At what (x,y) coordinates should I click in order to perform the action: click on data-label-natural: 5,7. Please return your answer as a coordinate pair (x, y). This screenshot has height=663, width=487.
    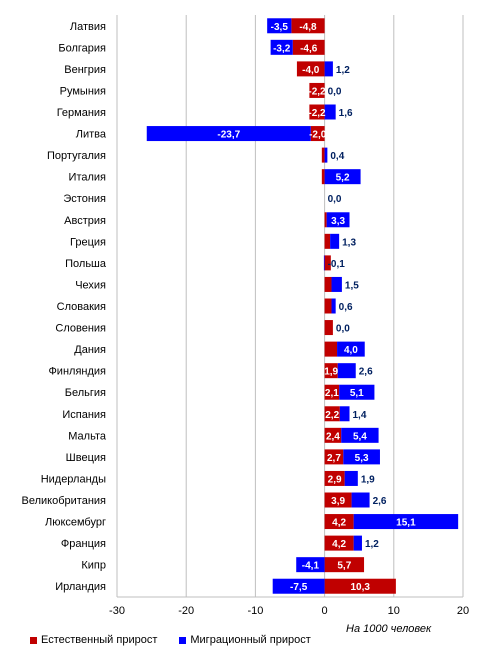
    Looking at the image, I should click on (344, 566).